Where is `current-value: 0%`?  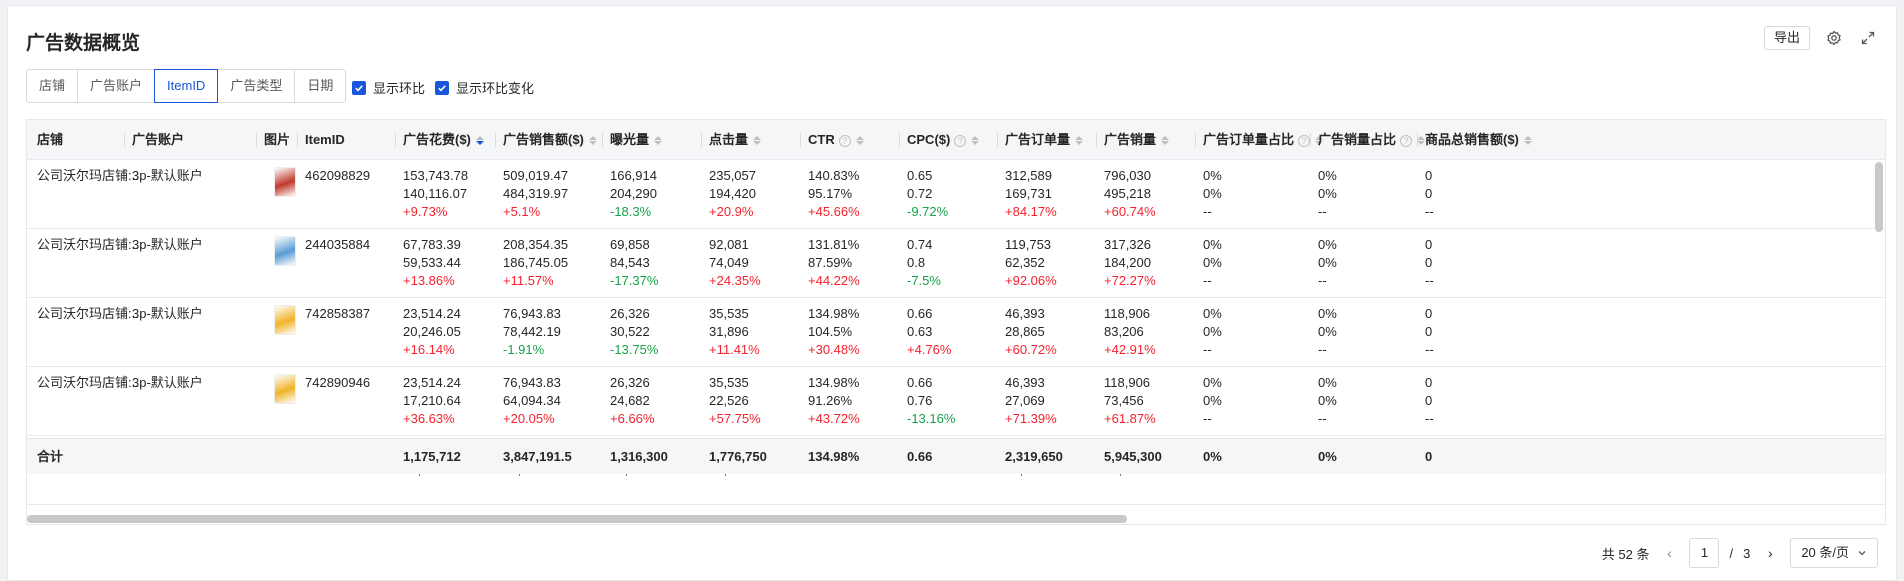
current-value: 0% is located at coordinates (1327, 244).